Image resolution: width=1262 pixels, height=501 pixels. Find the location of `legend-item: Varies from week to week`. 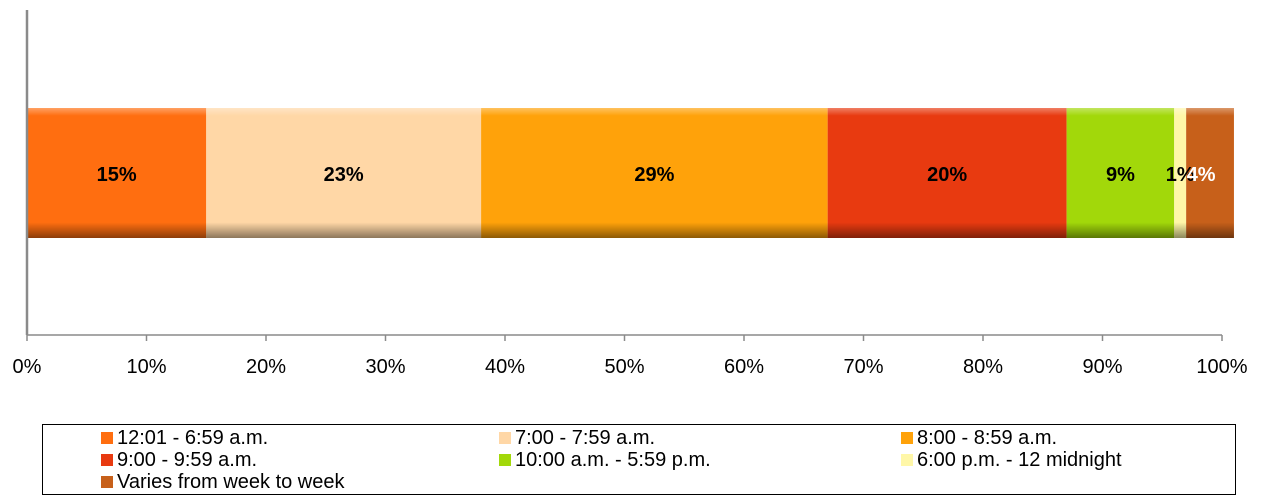

legend-item: Varies from week to week is located at coordinates (300, 482).